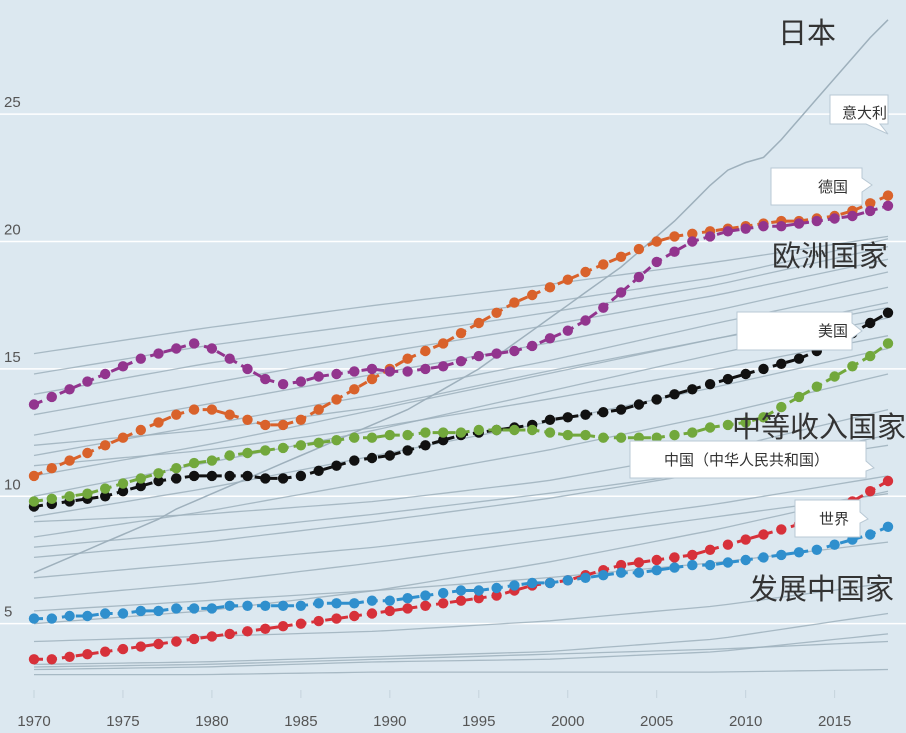 The image size is (906, 733). Describe the element at coordinates (834, 721) in the screenshot. I see `x-tick-label: 2015` at that location.